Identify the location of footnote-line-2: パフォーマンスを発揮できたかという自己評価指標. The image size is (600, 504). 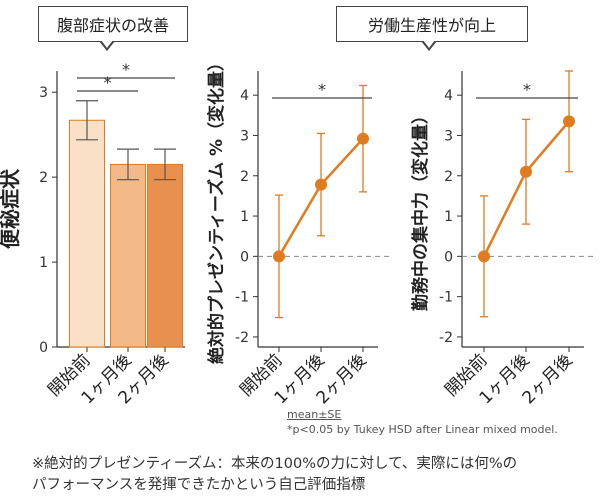
(199, 485).